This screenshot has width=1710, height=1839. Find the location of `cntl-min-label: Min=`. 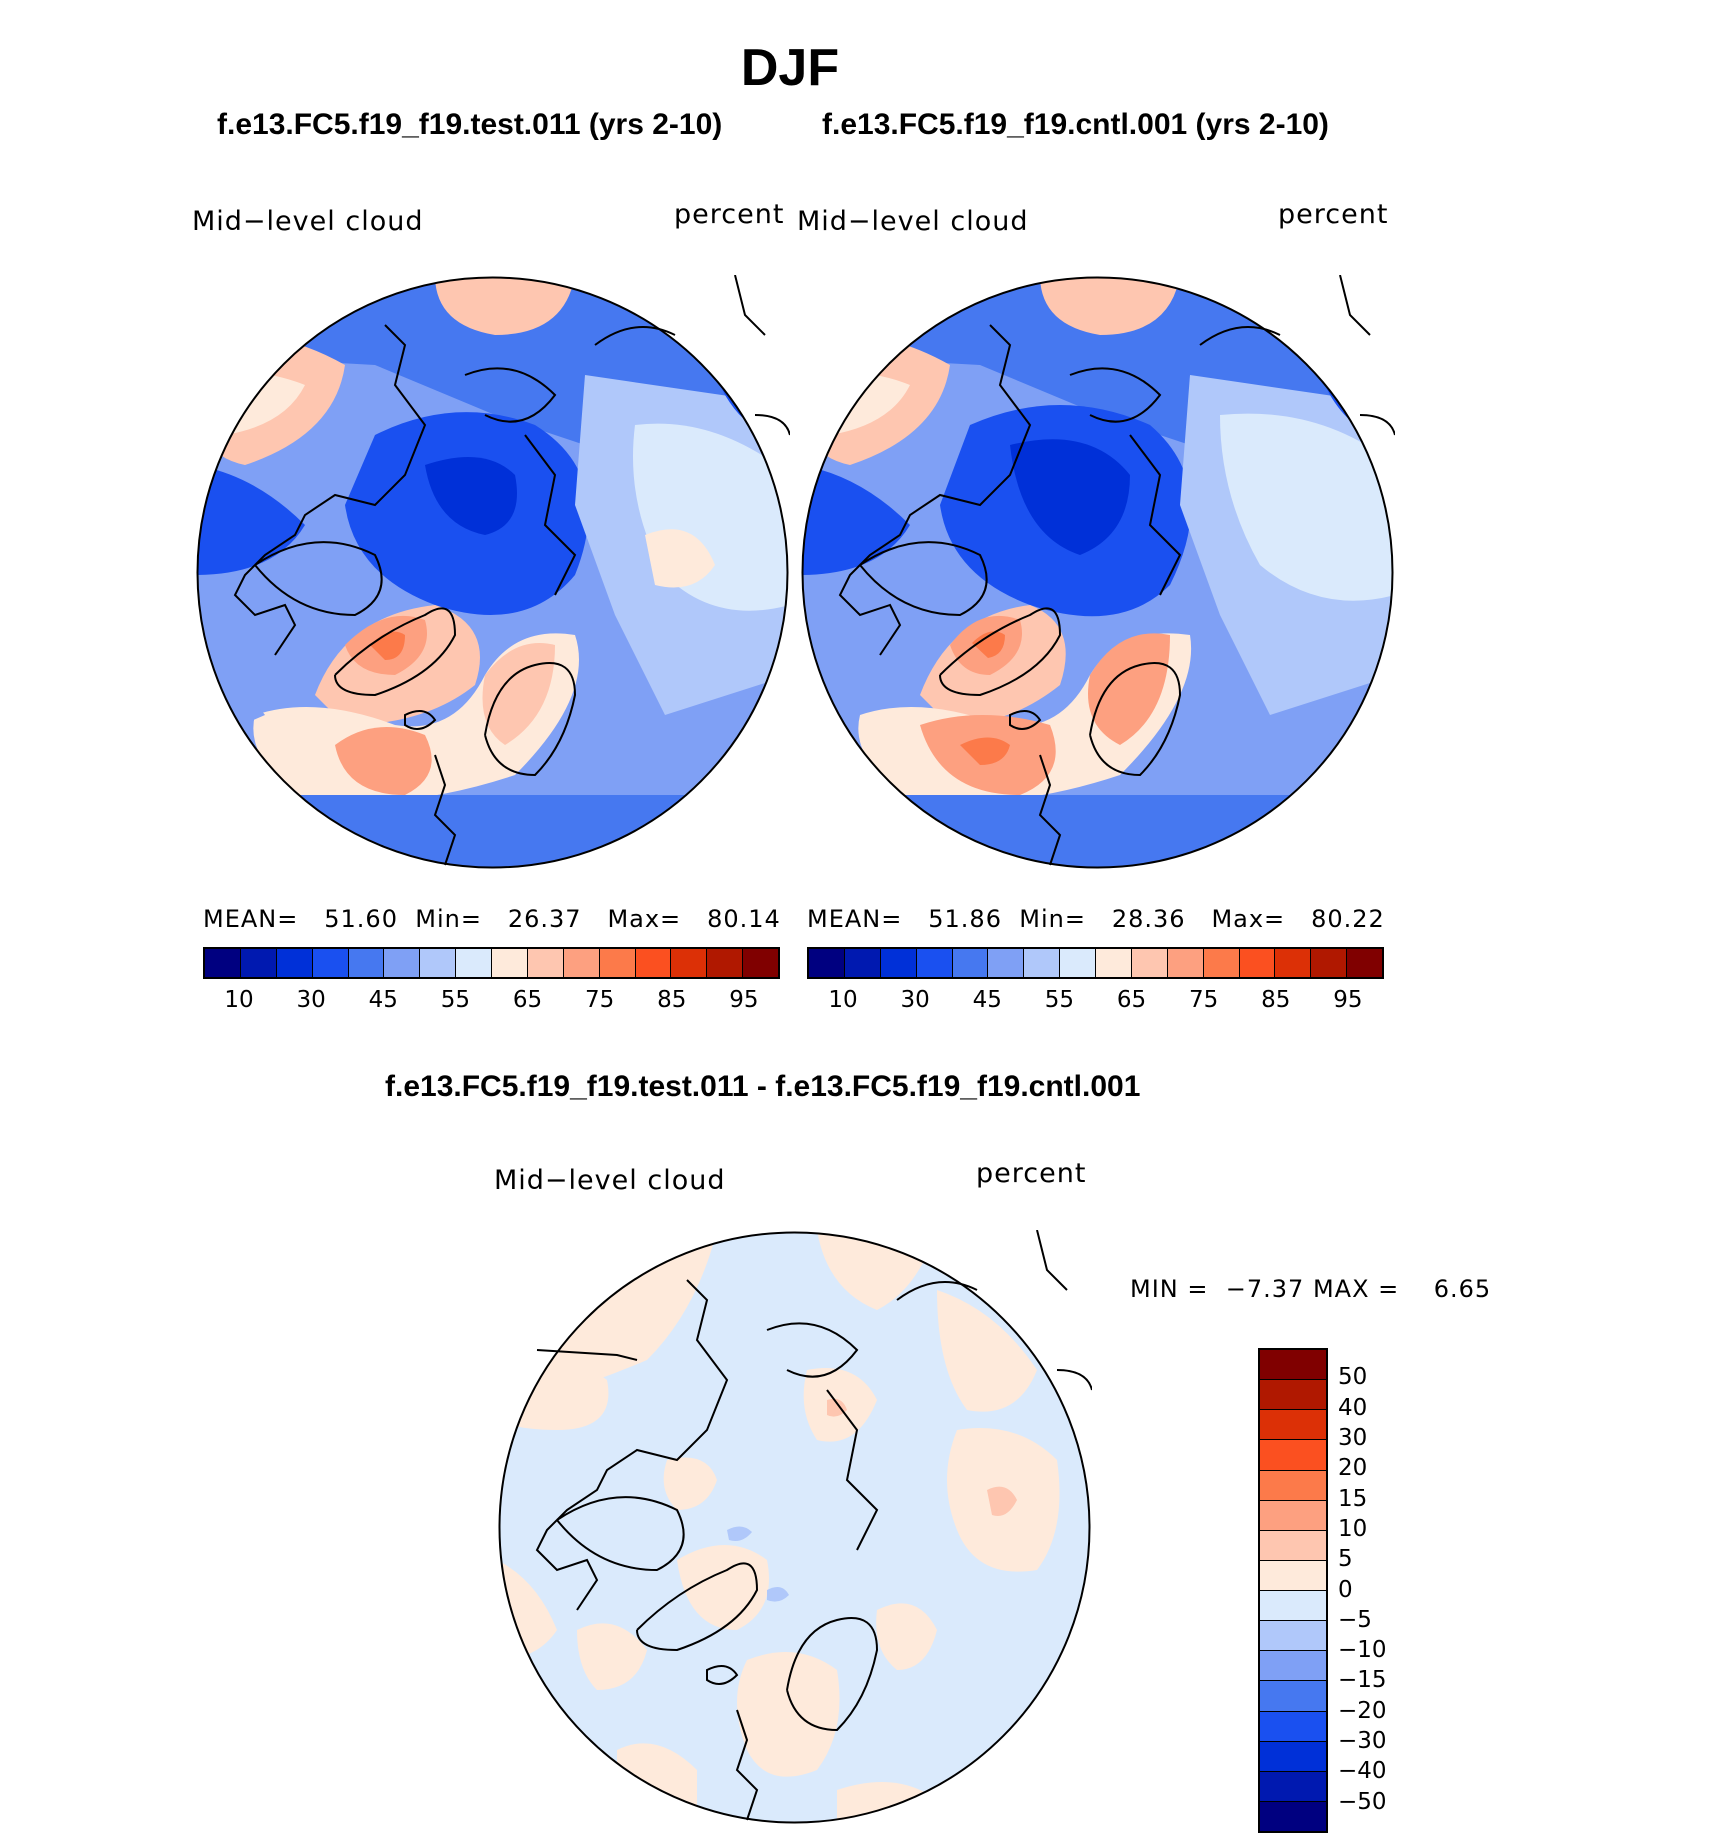

cntl-min-label: Min= is located at coordinates (1052, 919).